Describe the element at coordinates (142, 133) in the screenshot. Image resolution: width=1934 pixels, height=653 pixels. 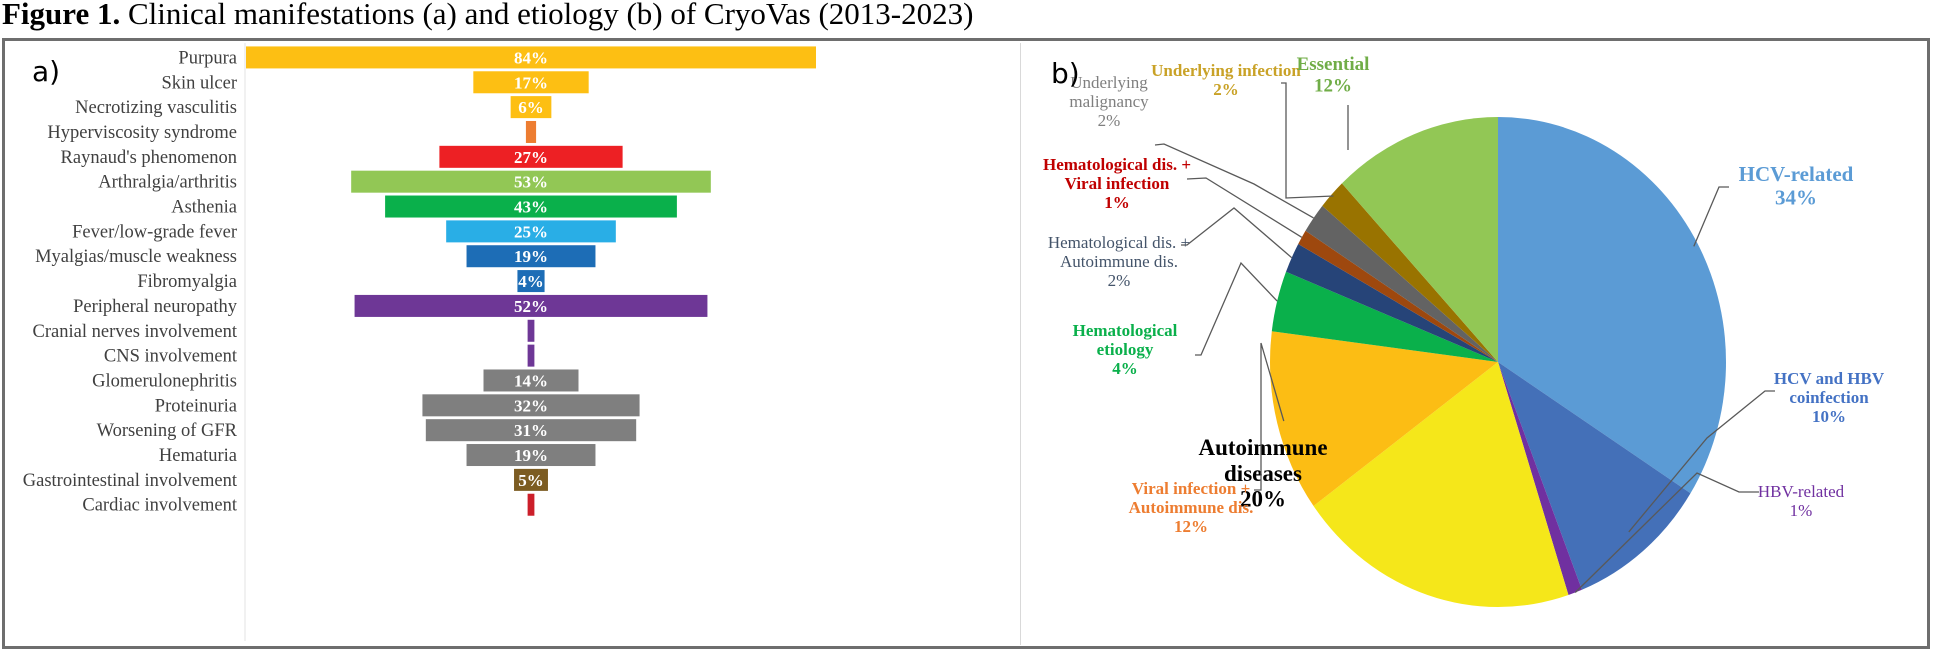
I see `category-label: Hyperviscosity syndrome` at that location.